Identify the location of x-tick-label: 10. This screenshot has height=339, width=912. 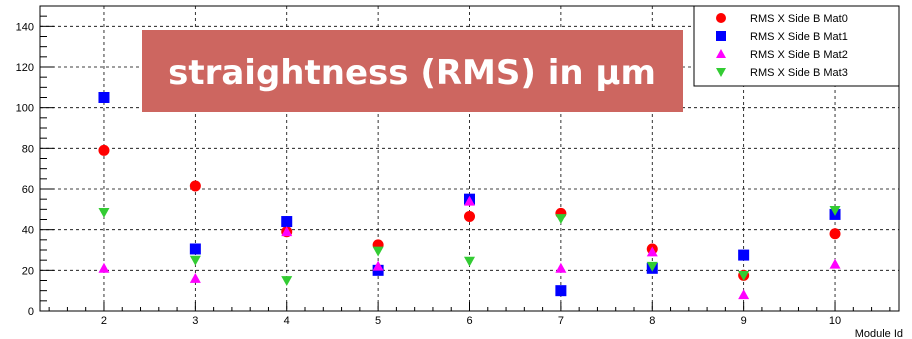
(835, 321).